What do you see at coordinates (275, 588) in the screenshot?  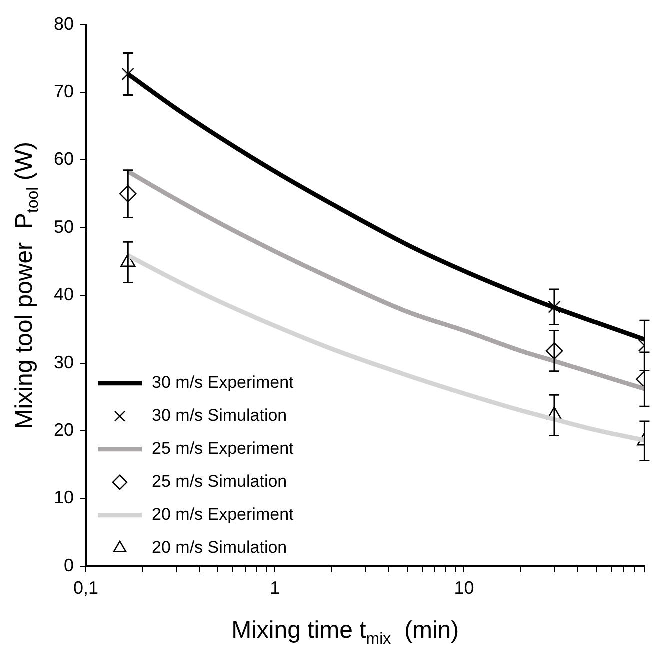 I see `x-tick-label: 1` at bounding box center [275, 588].